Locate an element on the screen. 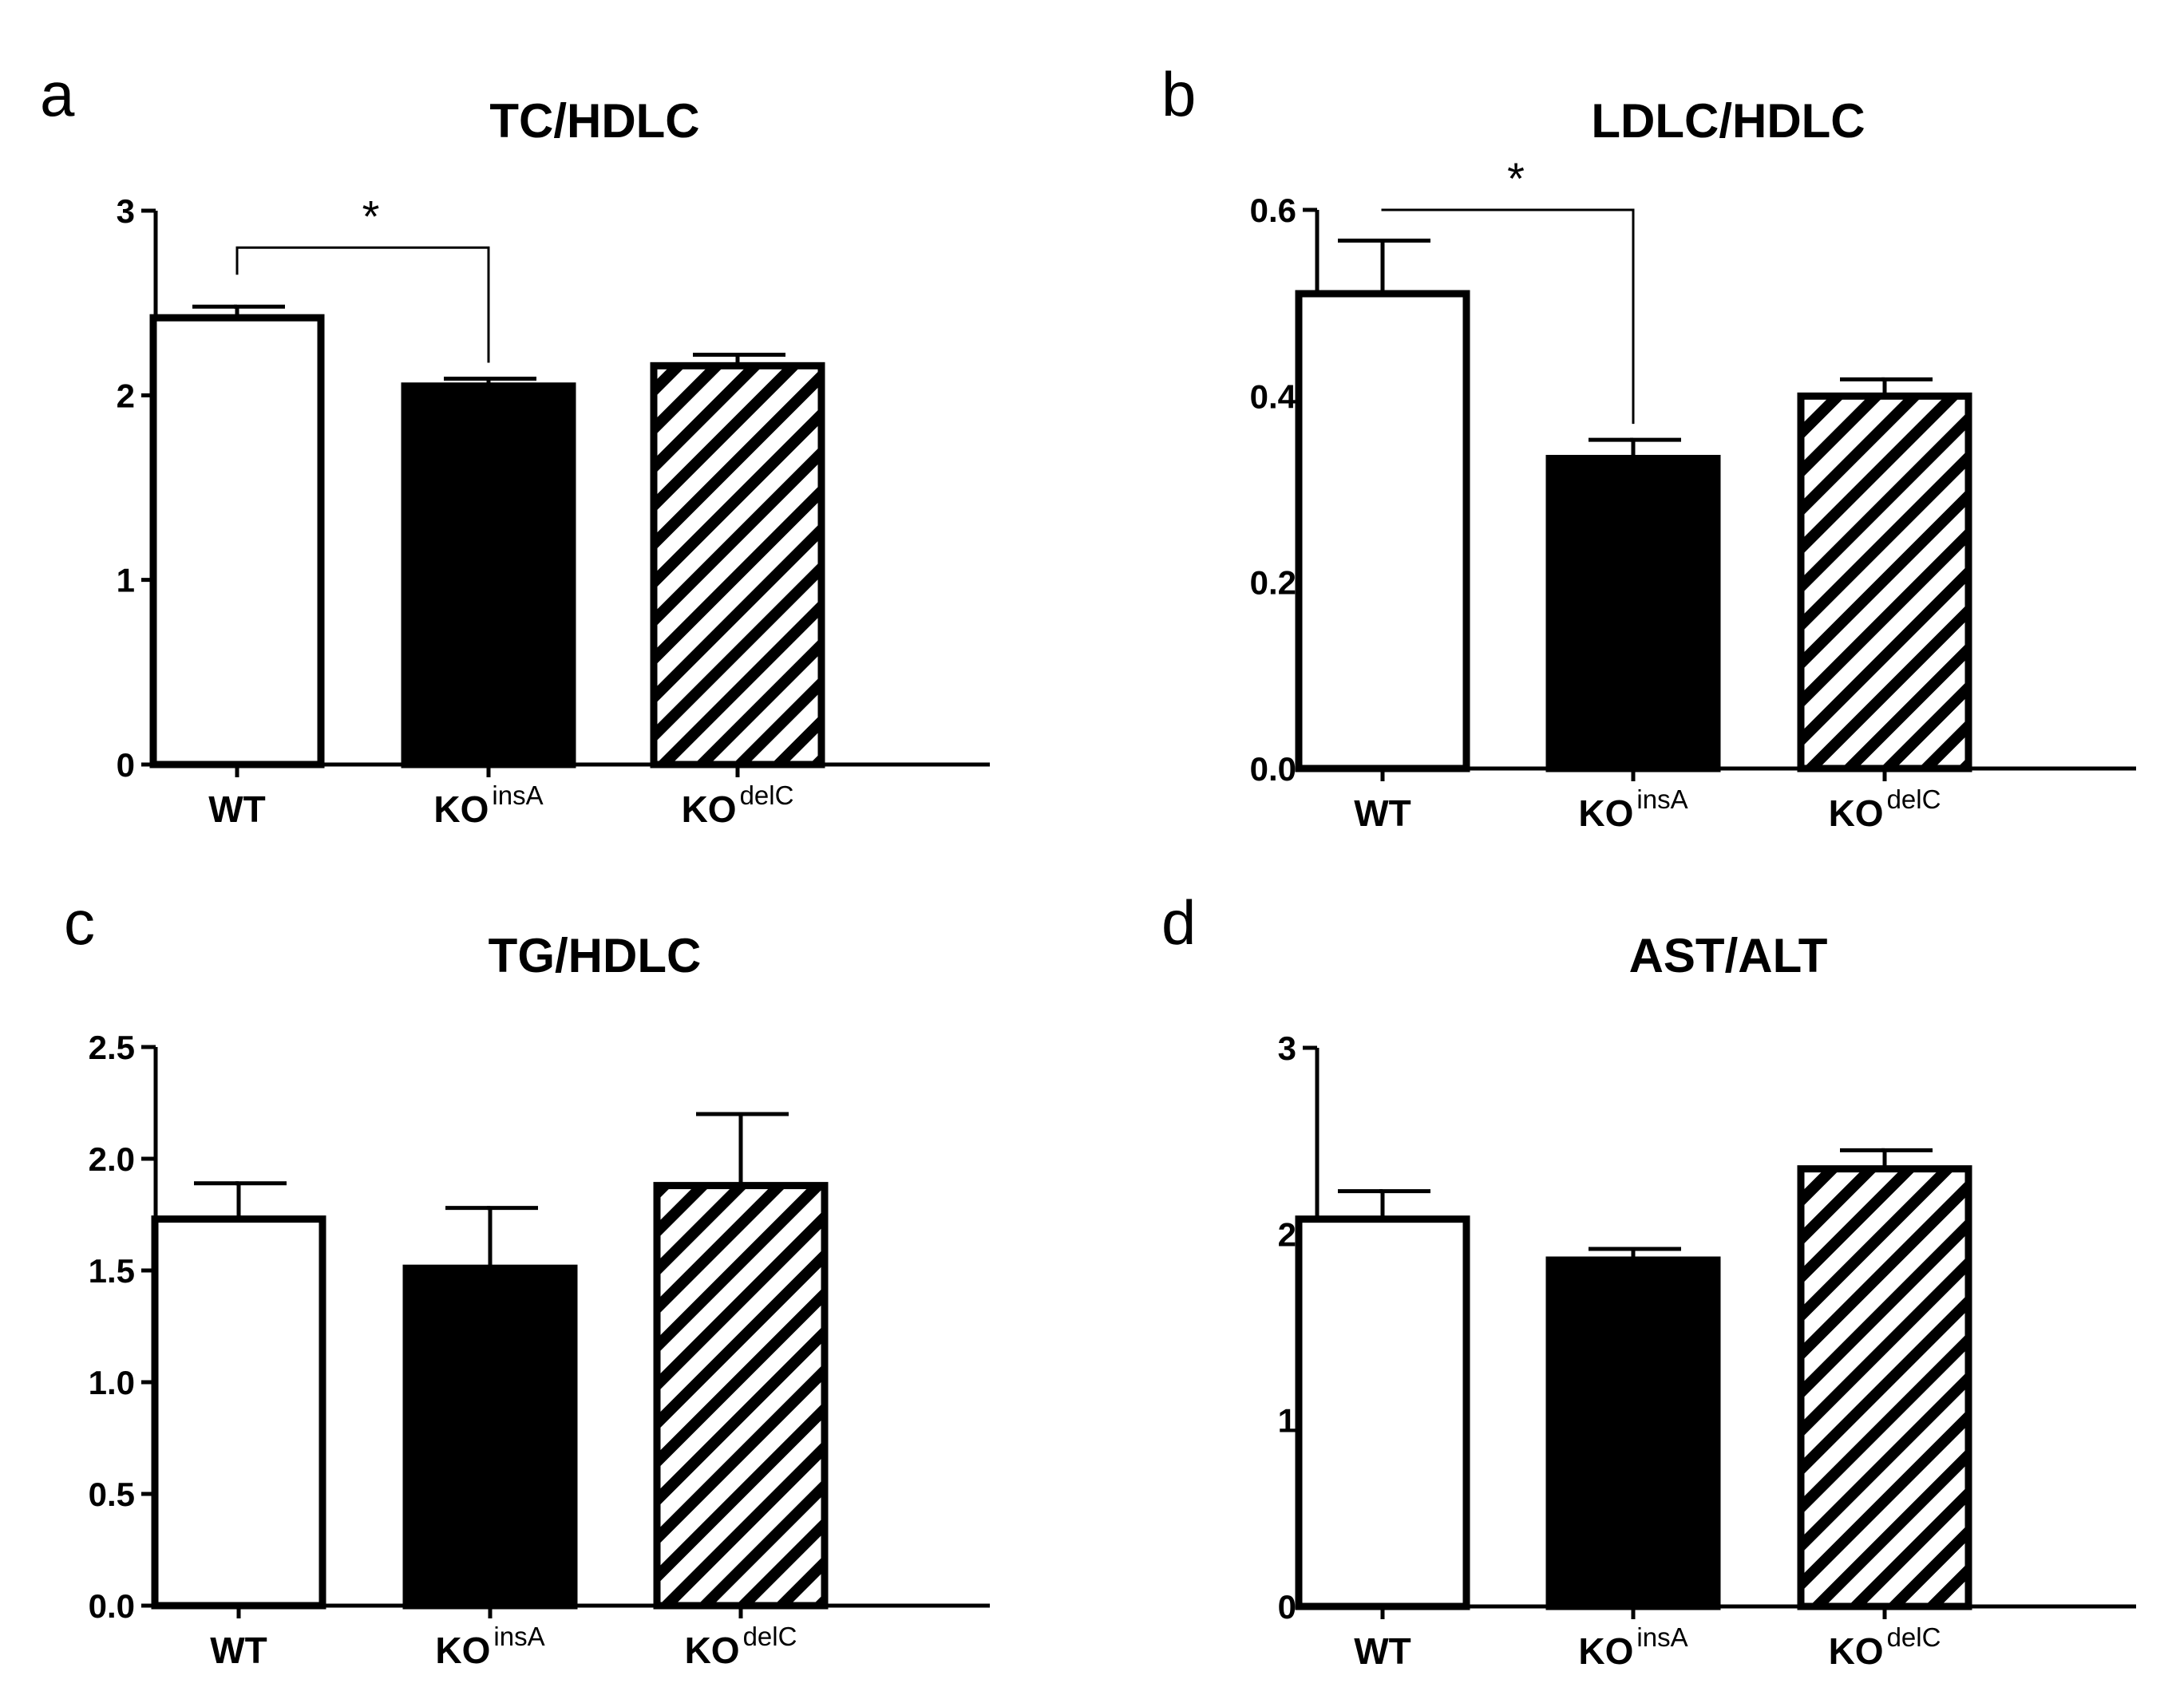 The image size is (2184, 1703). chart-title: LDLC/HDLC is located at coordinates (1728, 121).